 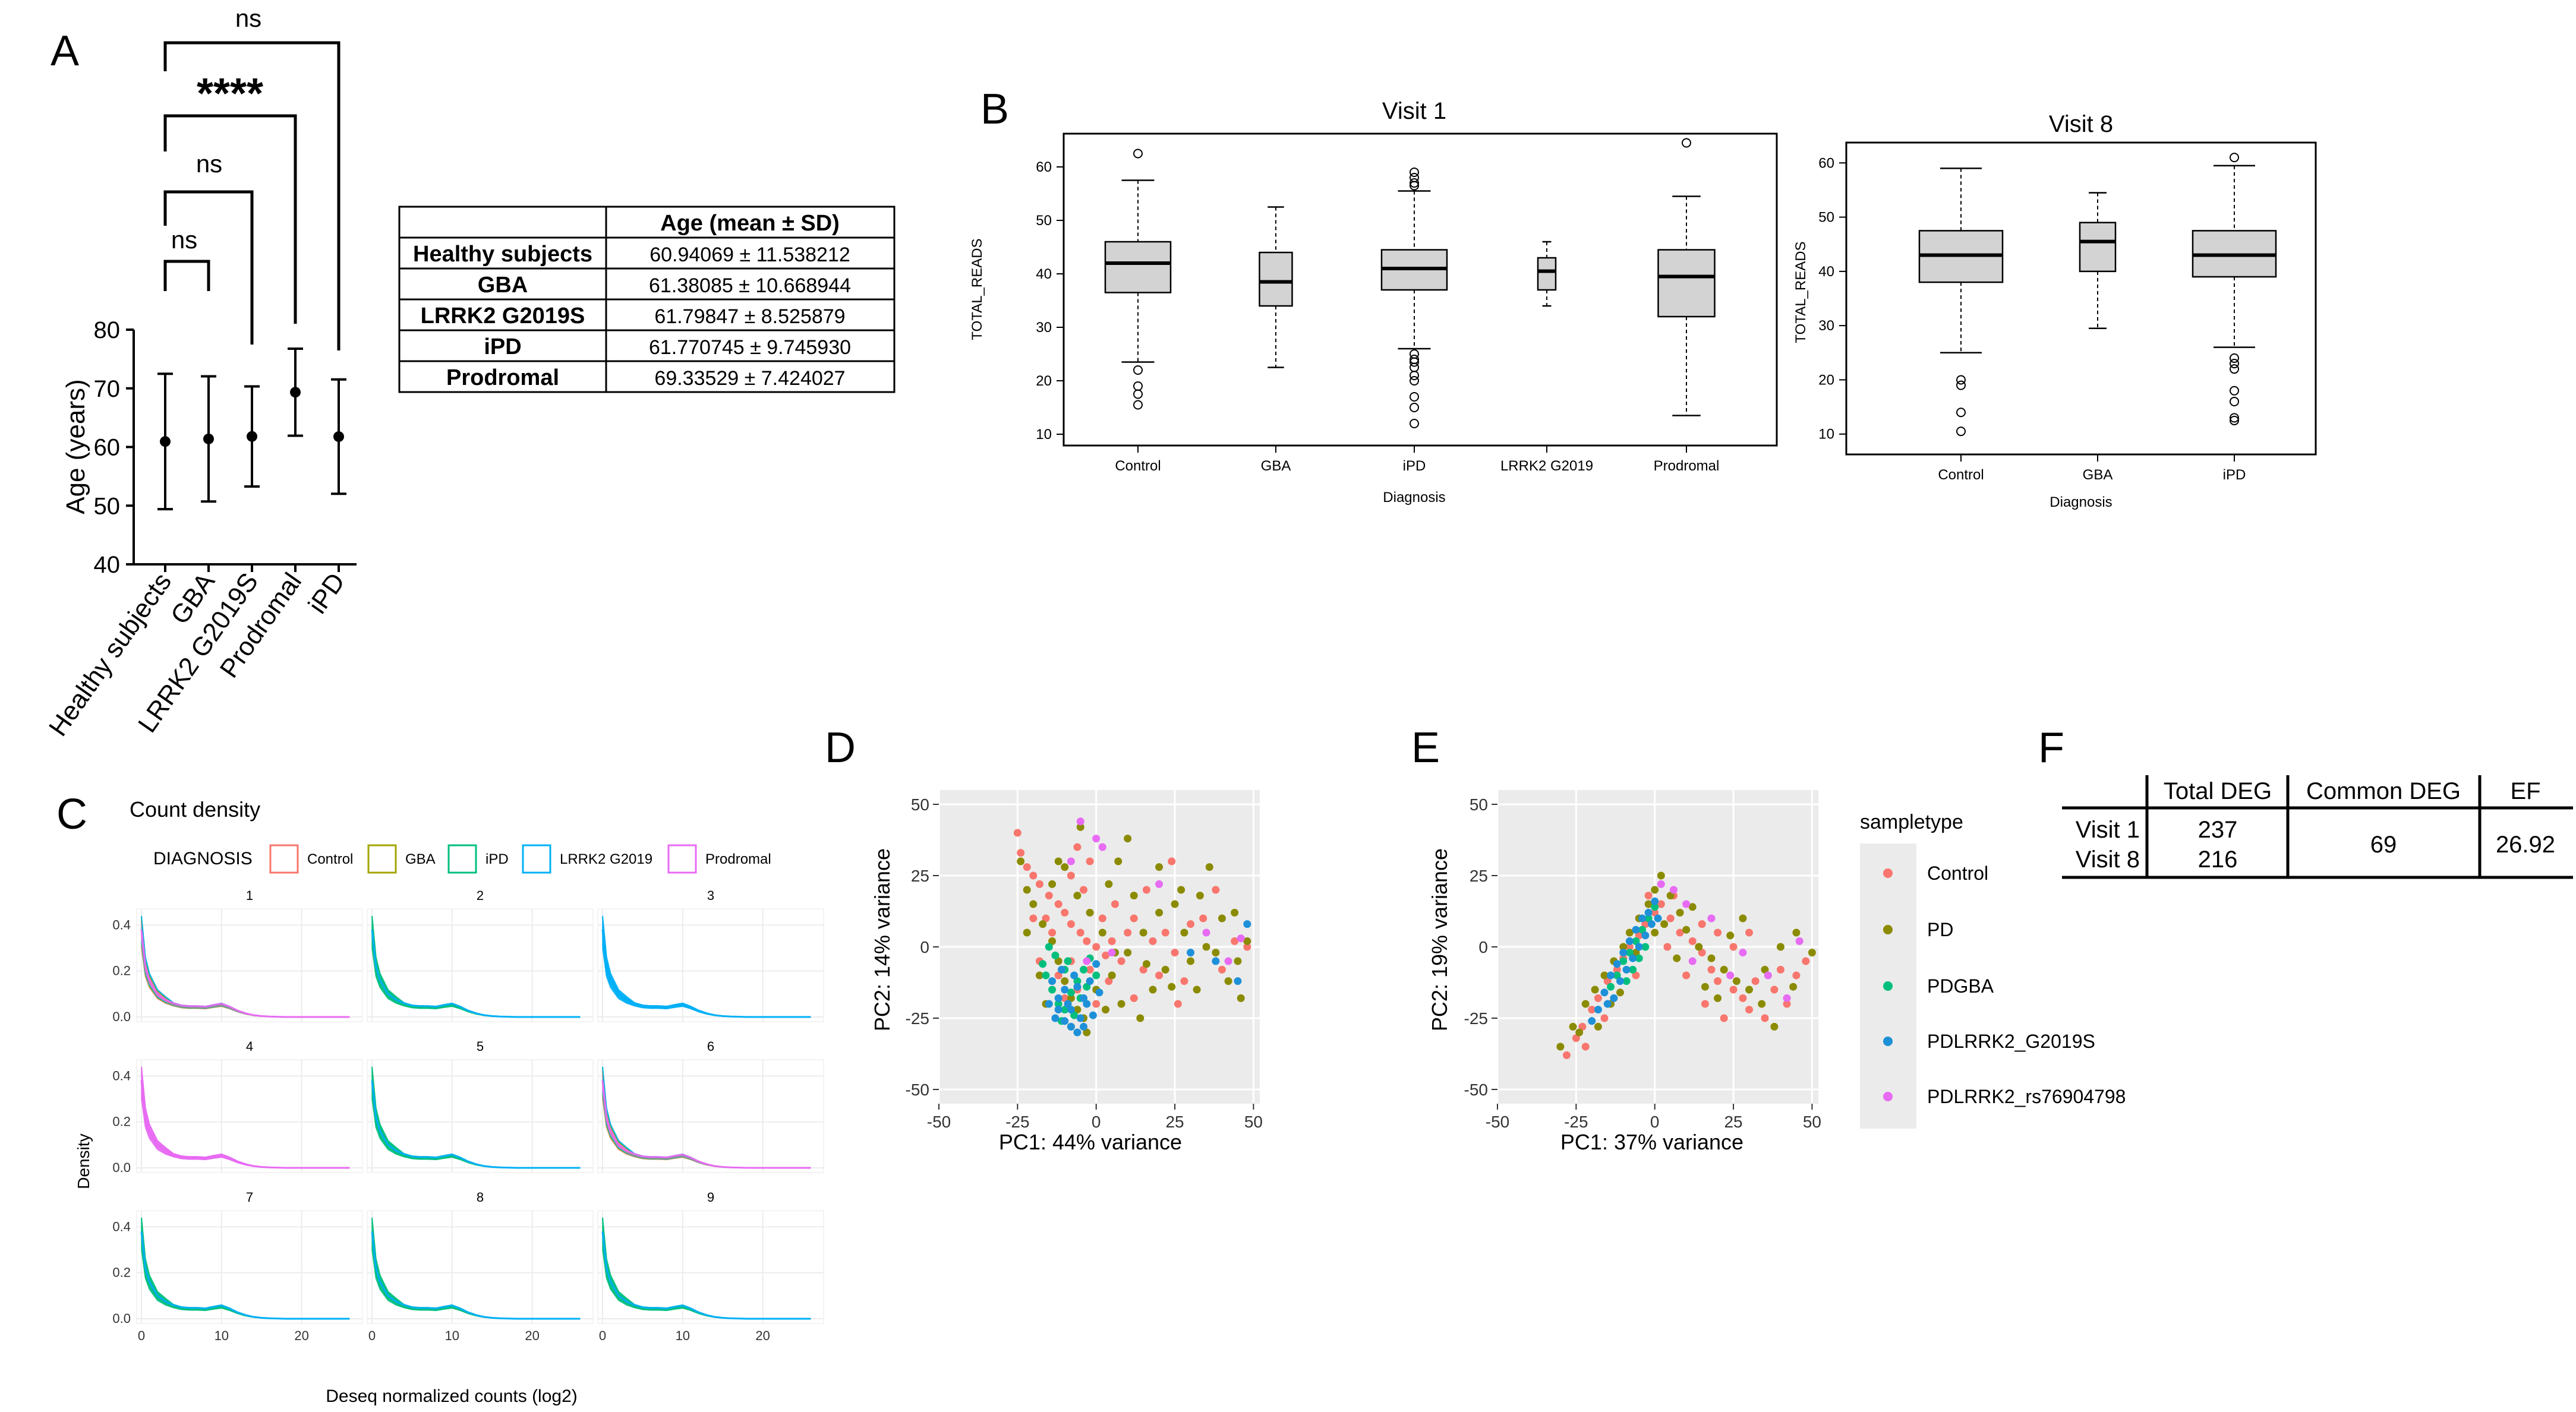 What do you see at coordinates (1888, 1041) in the screenshot?
I see `legend-dot-pdlrrk2-g2019s` at bounding box center [1888, 1041].